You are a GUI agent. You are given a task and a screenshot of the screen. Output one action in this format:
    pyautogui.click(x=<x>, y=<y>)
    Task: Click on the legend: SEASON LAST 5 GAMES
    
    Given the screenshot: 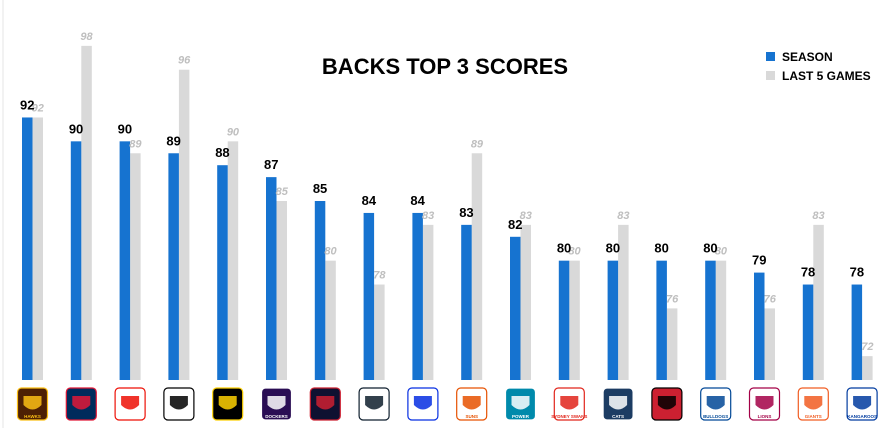 What is the action you would take?
    pyautogui.click(x=818, y=66)
    